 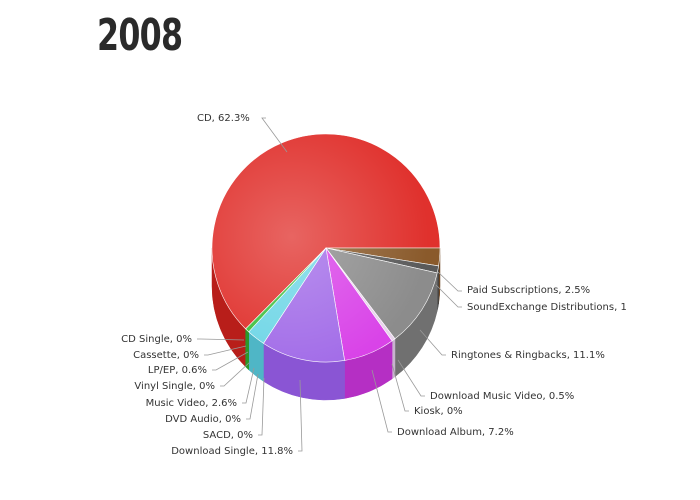 What do you see at coordinates (438, 411) in the screenshot?
I see `label-kiosk-0: Kiosk, 0%` at bounding box center [438, 411].